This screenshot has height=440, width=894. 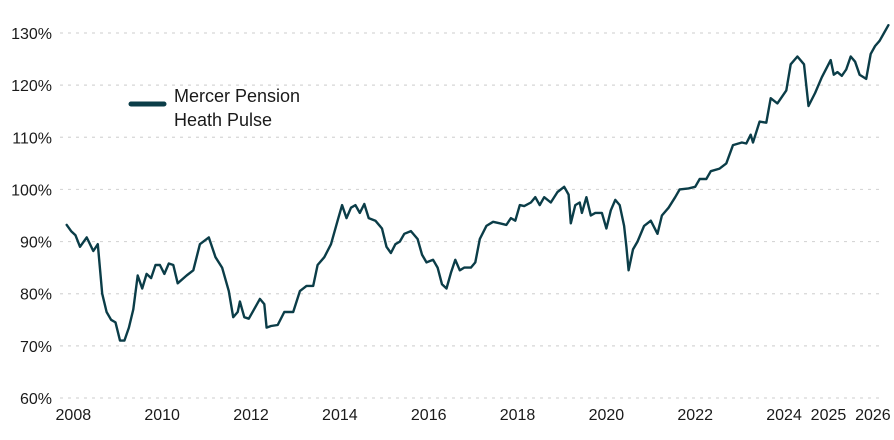 What do you see at coordinates (32, 138) in the screenshot?
I see `y-tick-label: 110%` at bounding box center [32, 138].